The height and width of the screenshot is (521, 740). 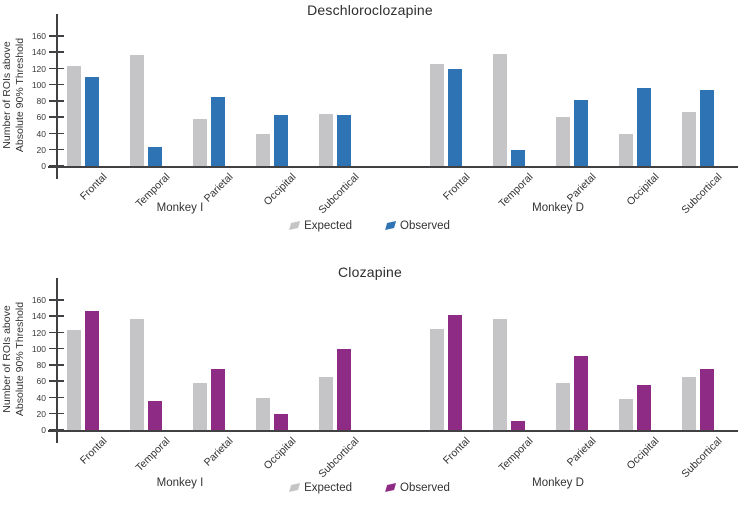 I want to click on chart-title: Deschloroclozapine, so click(x=370, y=10).